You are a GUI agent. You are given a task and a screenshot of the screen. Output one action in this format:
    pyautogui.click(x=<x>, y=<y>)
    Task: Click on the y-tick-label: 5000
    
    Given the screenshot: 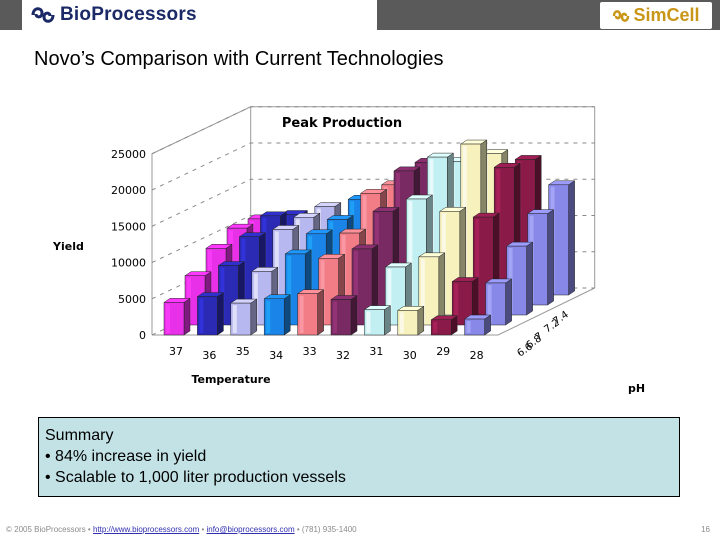 What is the action you would take?
    pyautogui.click(x=132, y=299)
    